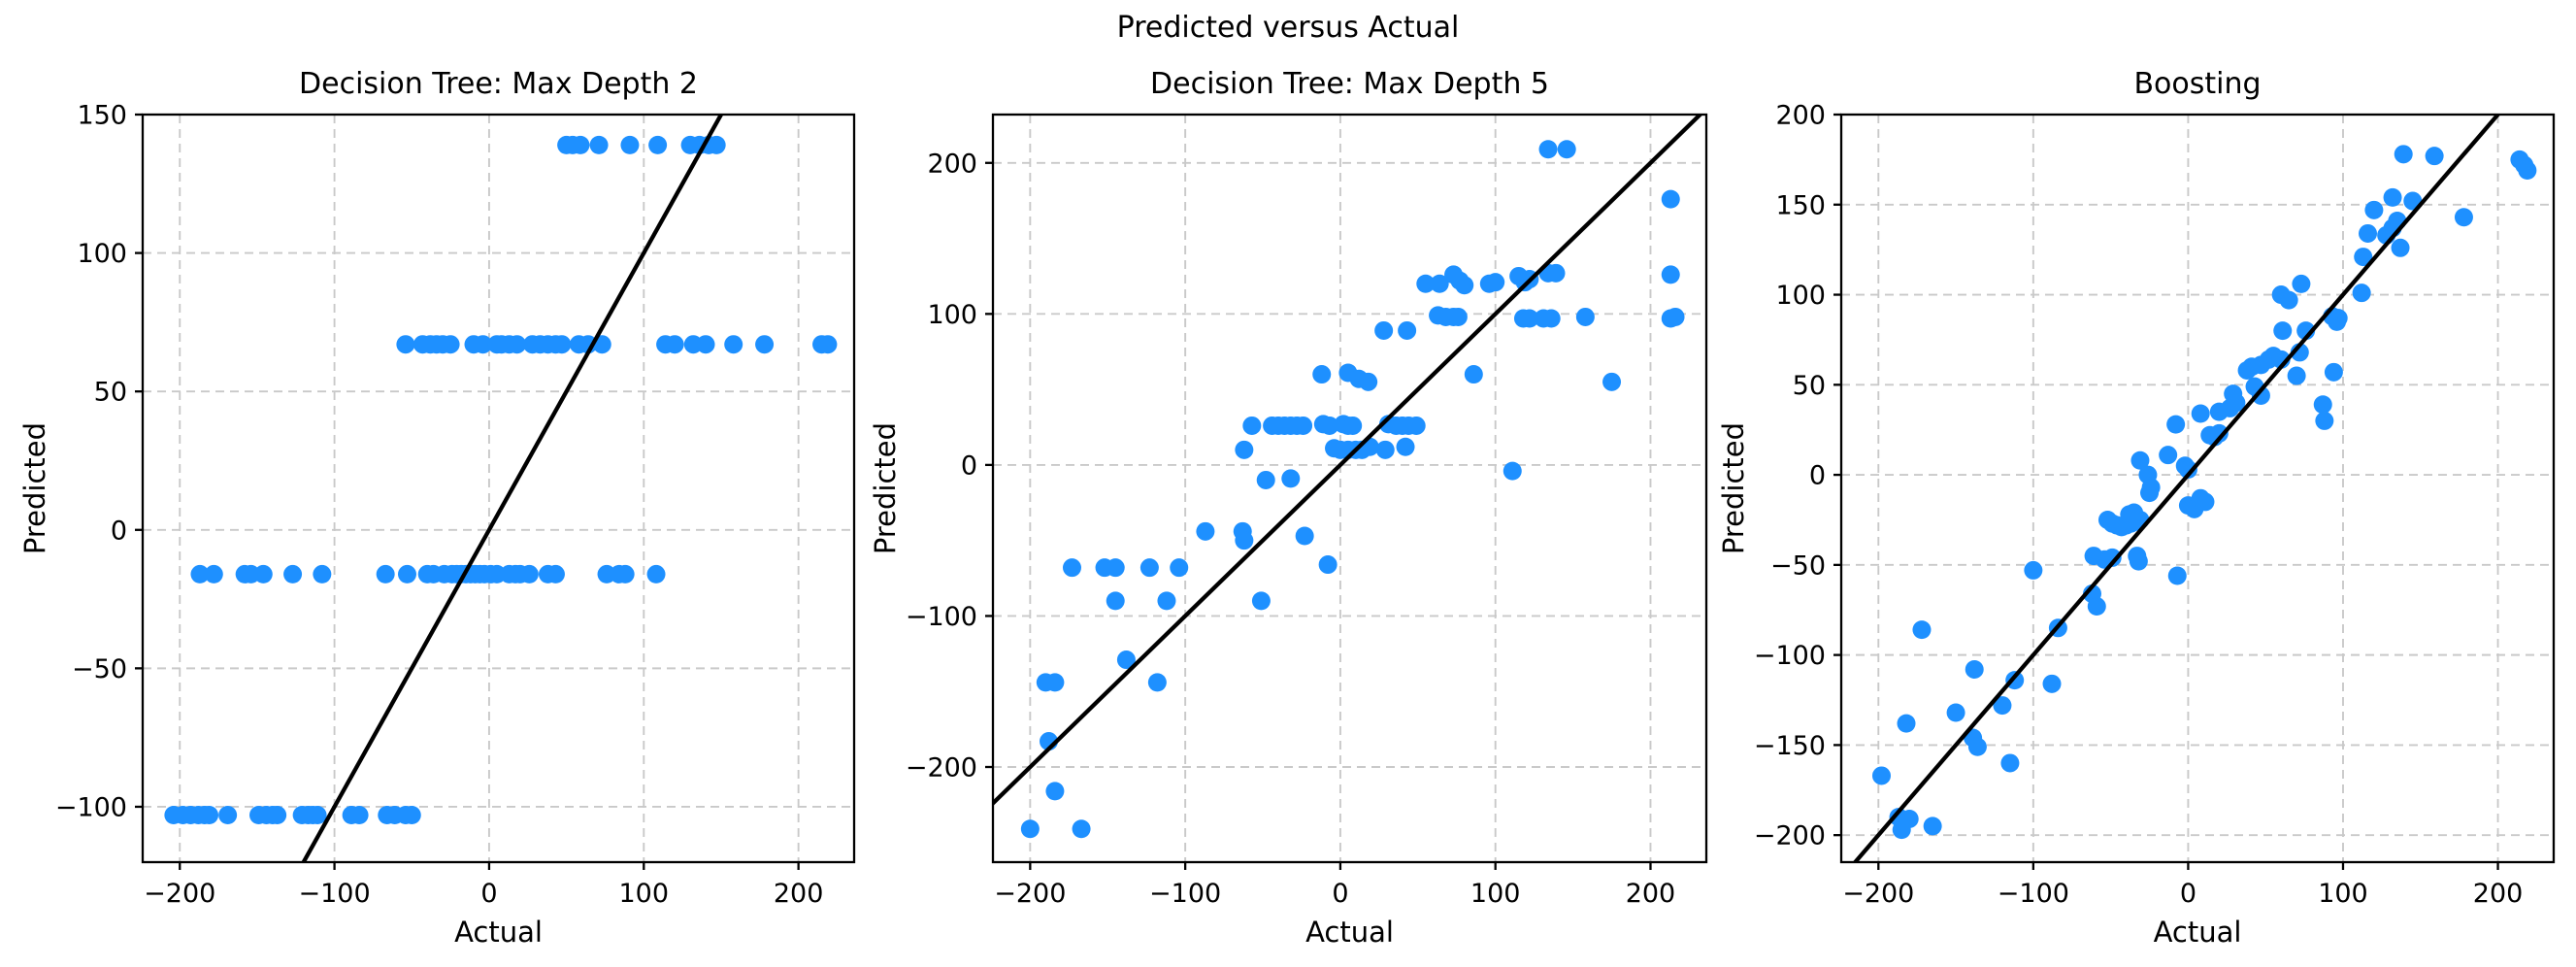  I want to click on y-tick-label: −150, so click(1790, 746).